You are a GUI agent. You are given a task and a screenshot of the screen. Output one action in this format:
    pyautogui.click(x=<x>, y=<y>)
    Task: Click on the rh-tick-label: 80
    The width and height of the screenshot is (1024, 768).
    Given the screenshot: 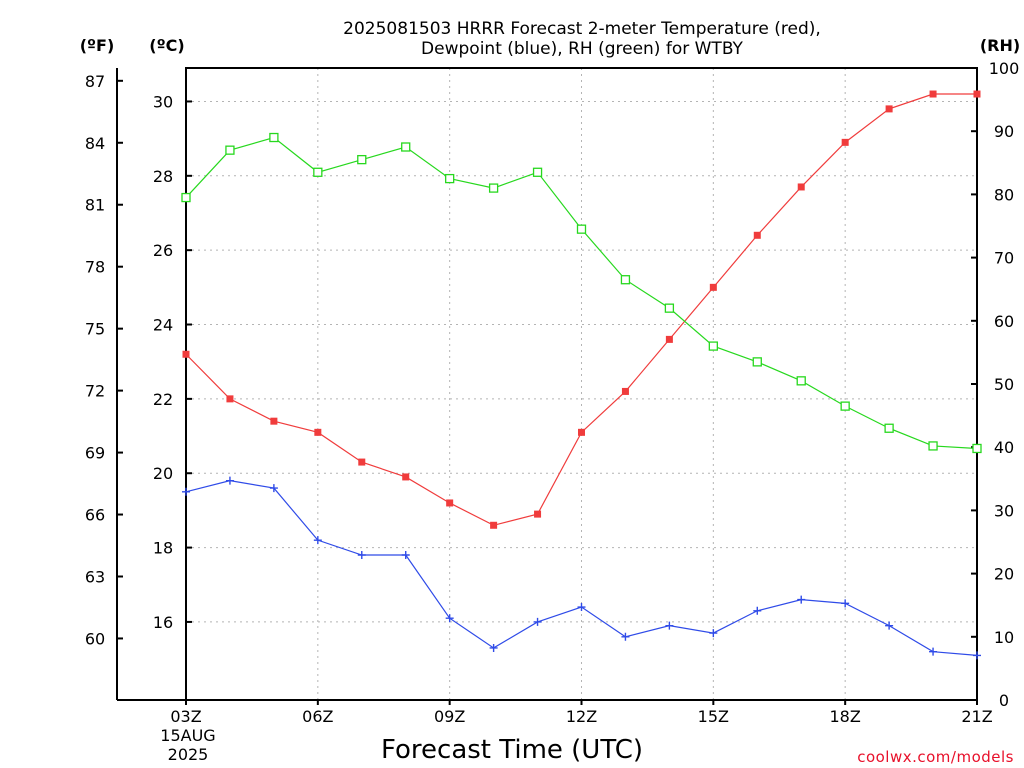 What is the action you would take?
    pyautogui.click(x=1004, y=194)
    